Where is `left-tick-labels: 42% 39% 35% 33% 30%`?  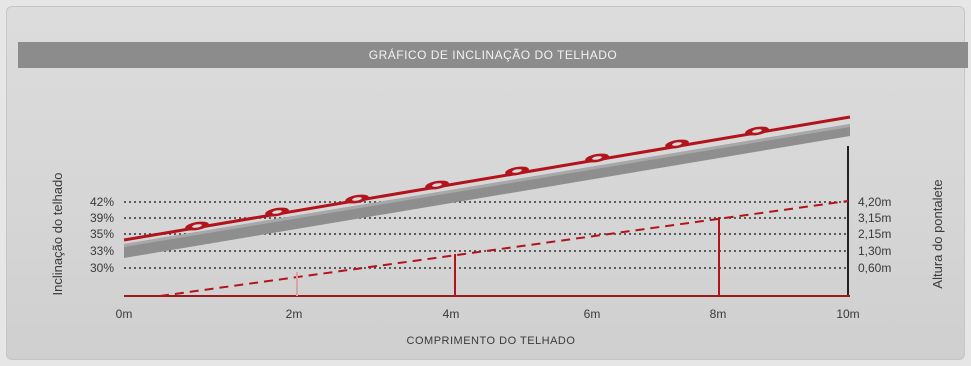
left-tick-labels: 42% 39% 35% 33% 30% is located at coordinates (102, 235).